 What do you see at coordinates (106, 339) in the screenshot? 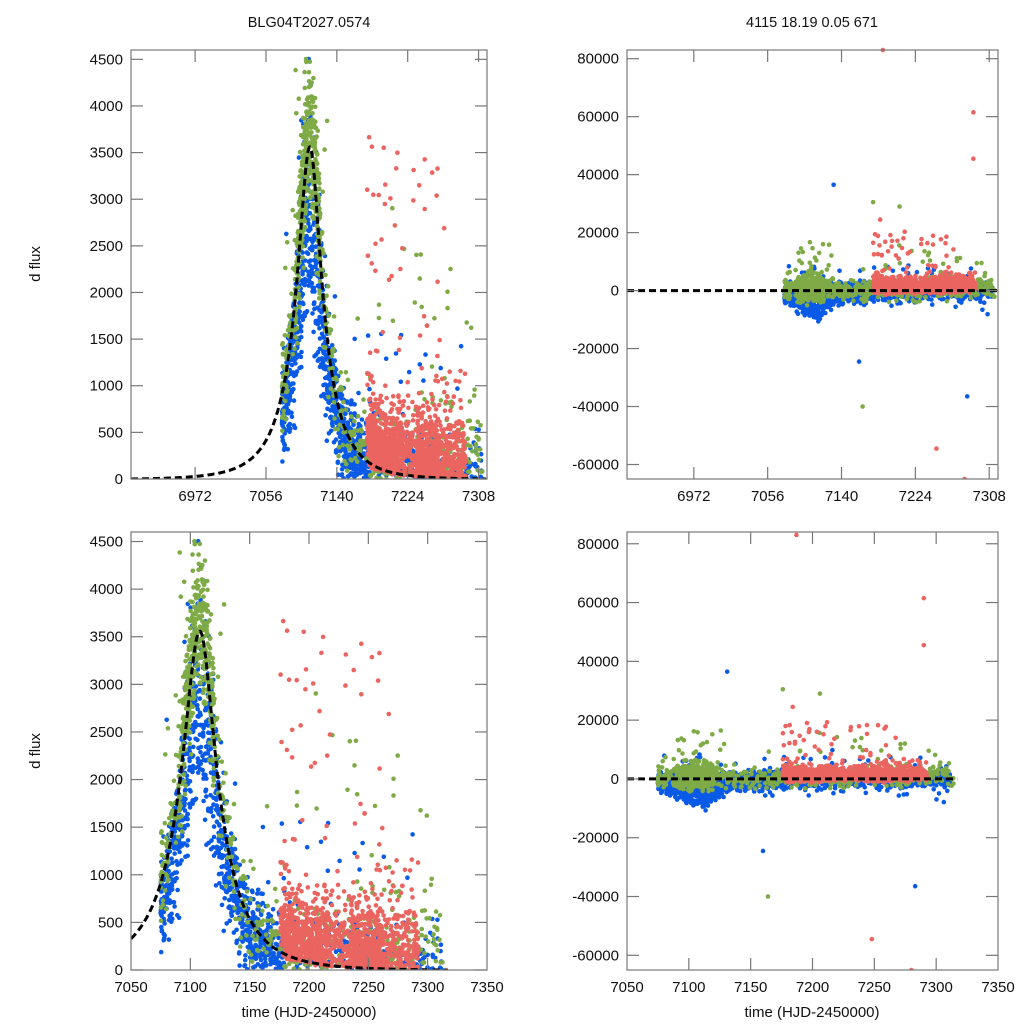
I see `y-tick-label: 1500` at bounding box center [106, 339].